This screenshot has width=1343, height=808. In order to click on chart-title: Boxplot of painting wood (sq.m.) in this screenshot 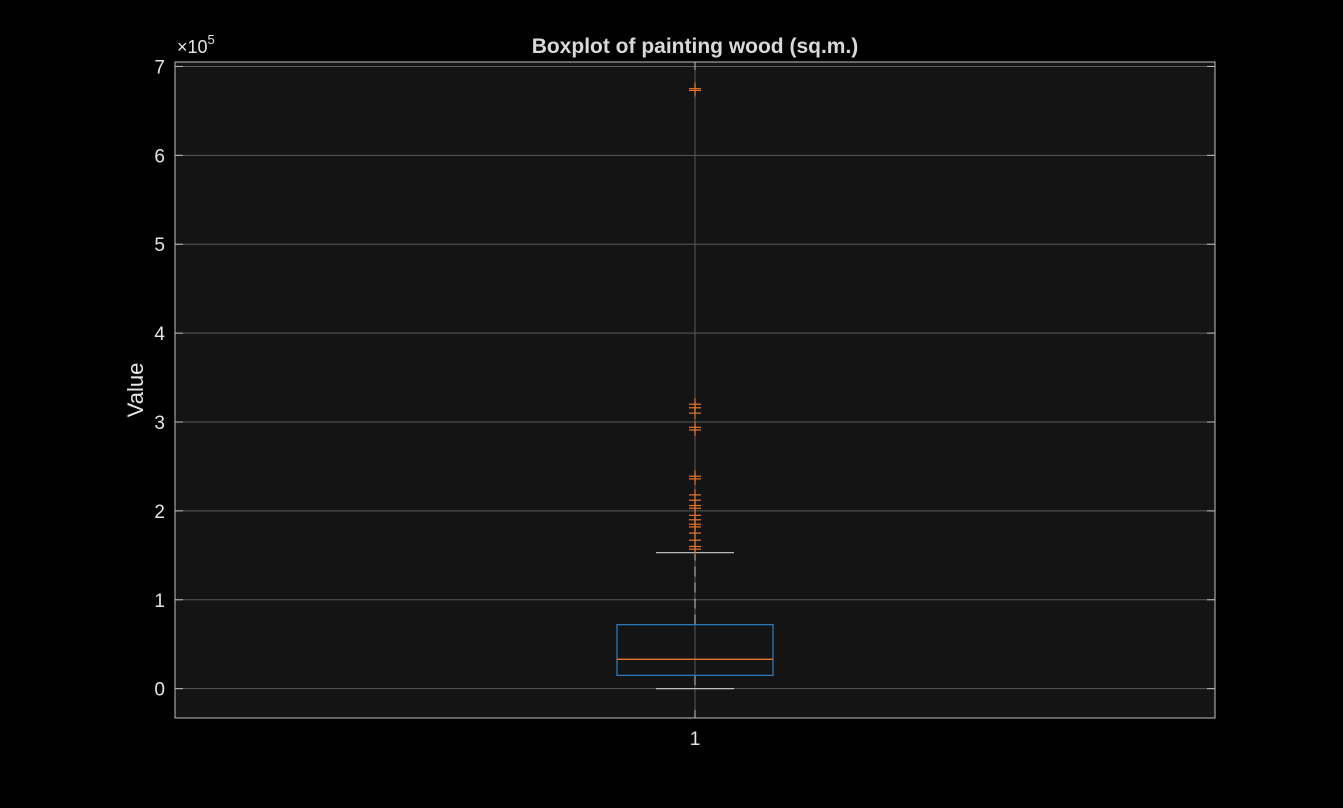, I will do `click(695, 46)`.